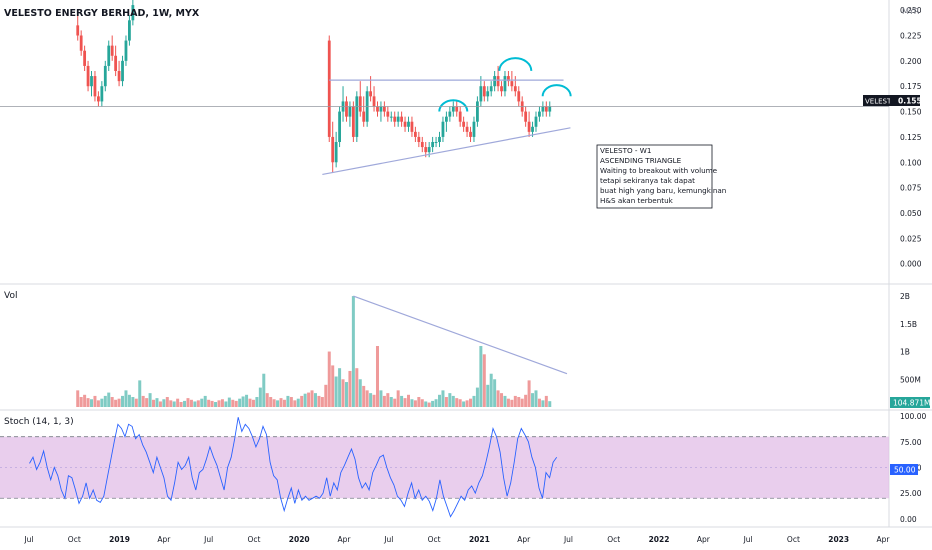 This screenshot has height=550, width=932. Describe the element at coordinates (876, 100) in the screenshot. I see `last-price-symbol-bg` at that location.